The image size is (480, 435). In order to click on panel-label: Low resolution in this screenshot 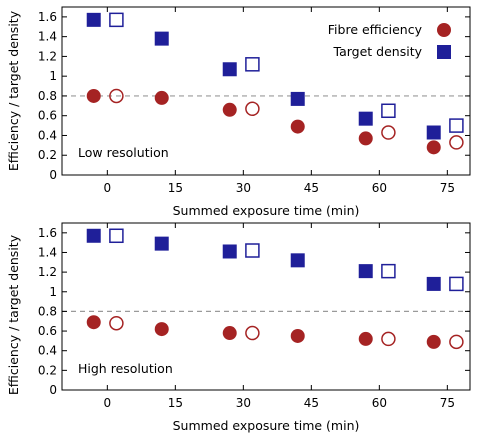, I will do `click(123, 152)`.